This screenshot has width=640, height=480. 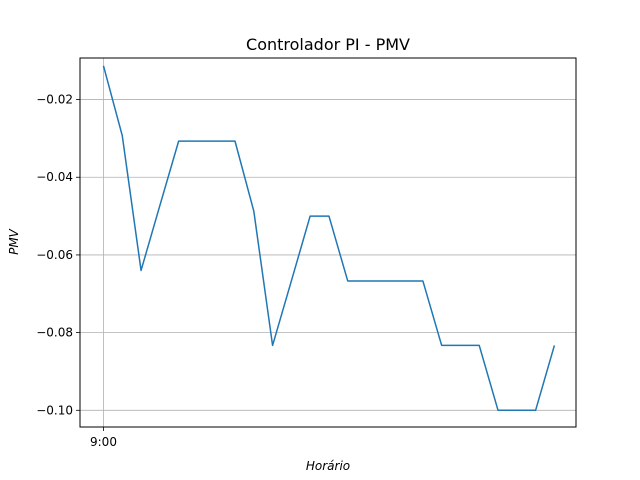 I want to click on x-axis-label: Horário, so click(x=328, y=466).